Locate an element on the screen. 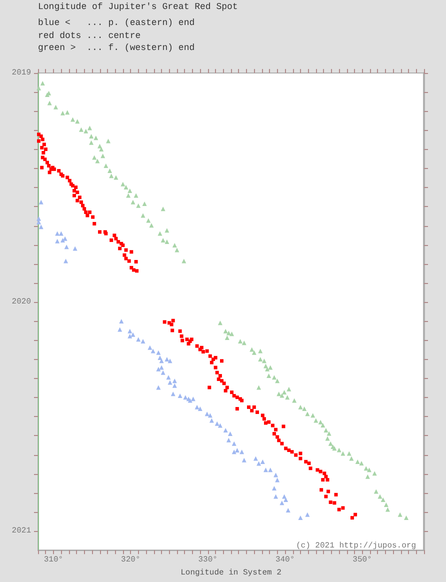  chart-title: Longitude of Jupiter's Great Red Spot is located at coordinates (138, 7).